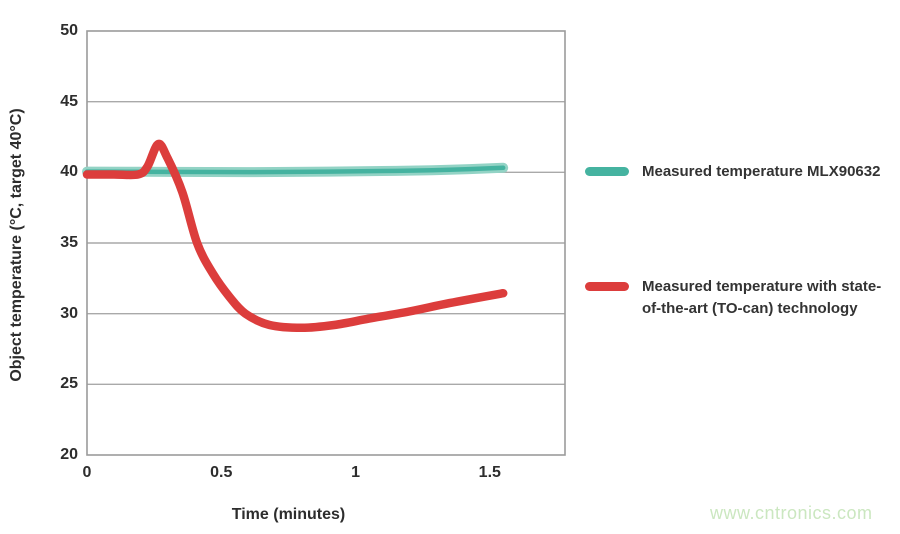 Image resolution: width=900 pixels, height=534 pixels. Describe the element at coordinates (69, 101) in the screenshot. I see `y-tick-label: 45` at that location.